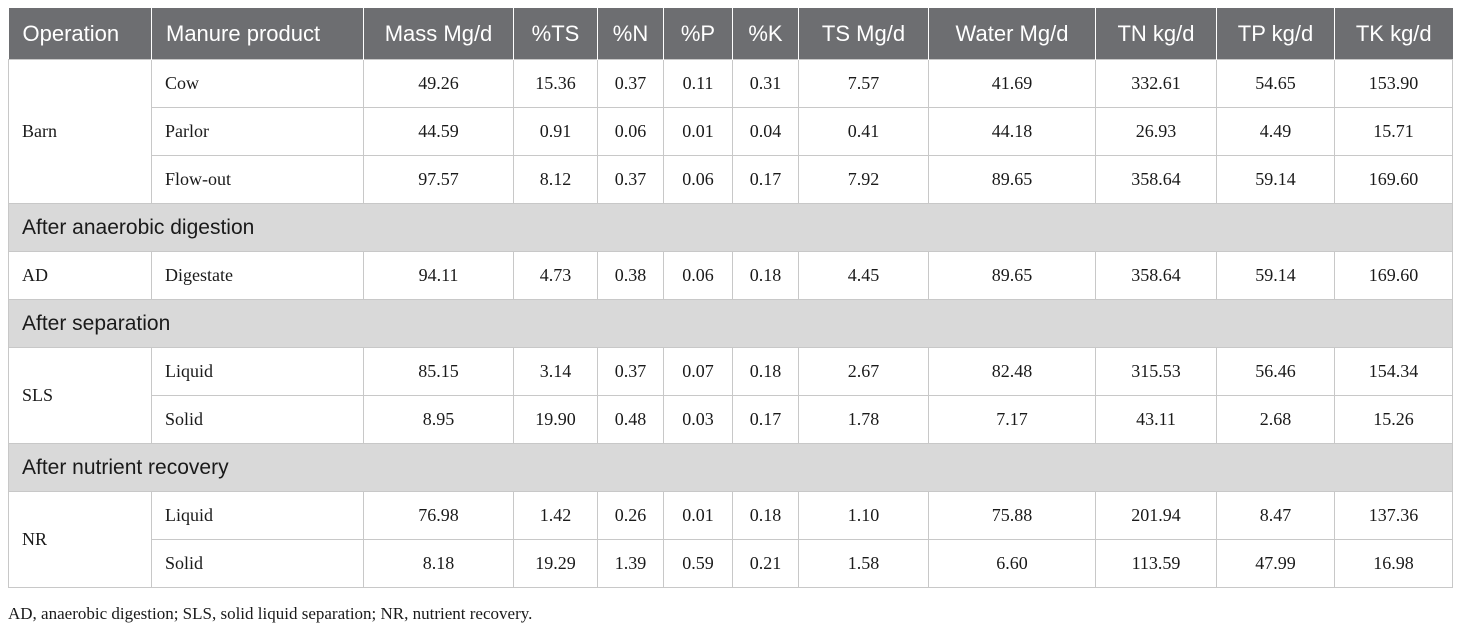  I want to click on value-cell: 15.36, so click(555, 83).